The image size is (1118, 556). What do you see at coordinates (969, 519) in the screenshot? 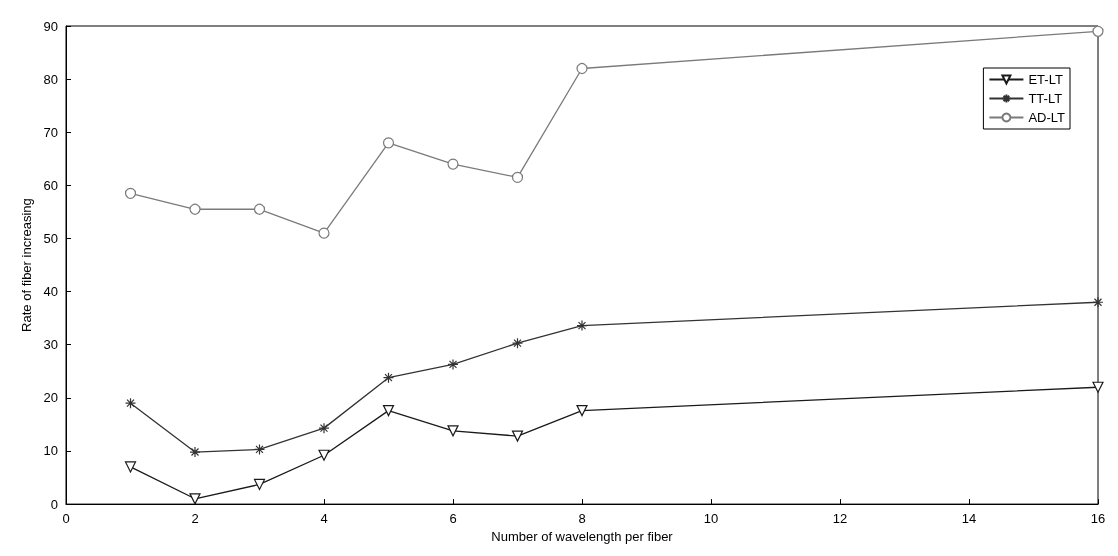
I see `x-tick-label: 14` at bounding box center [969, 519].